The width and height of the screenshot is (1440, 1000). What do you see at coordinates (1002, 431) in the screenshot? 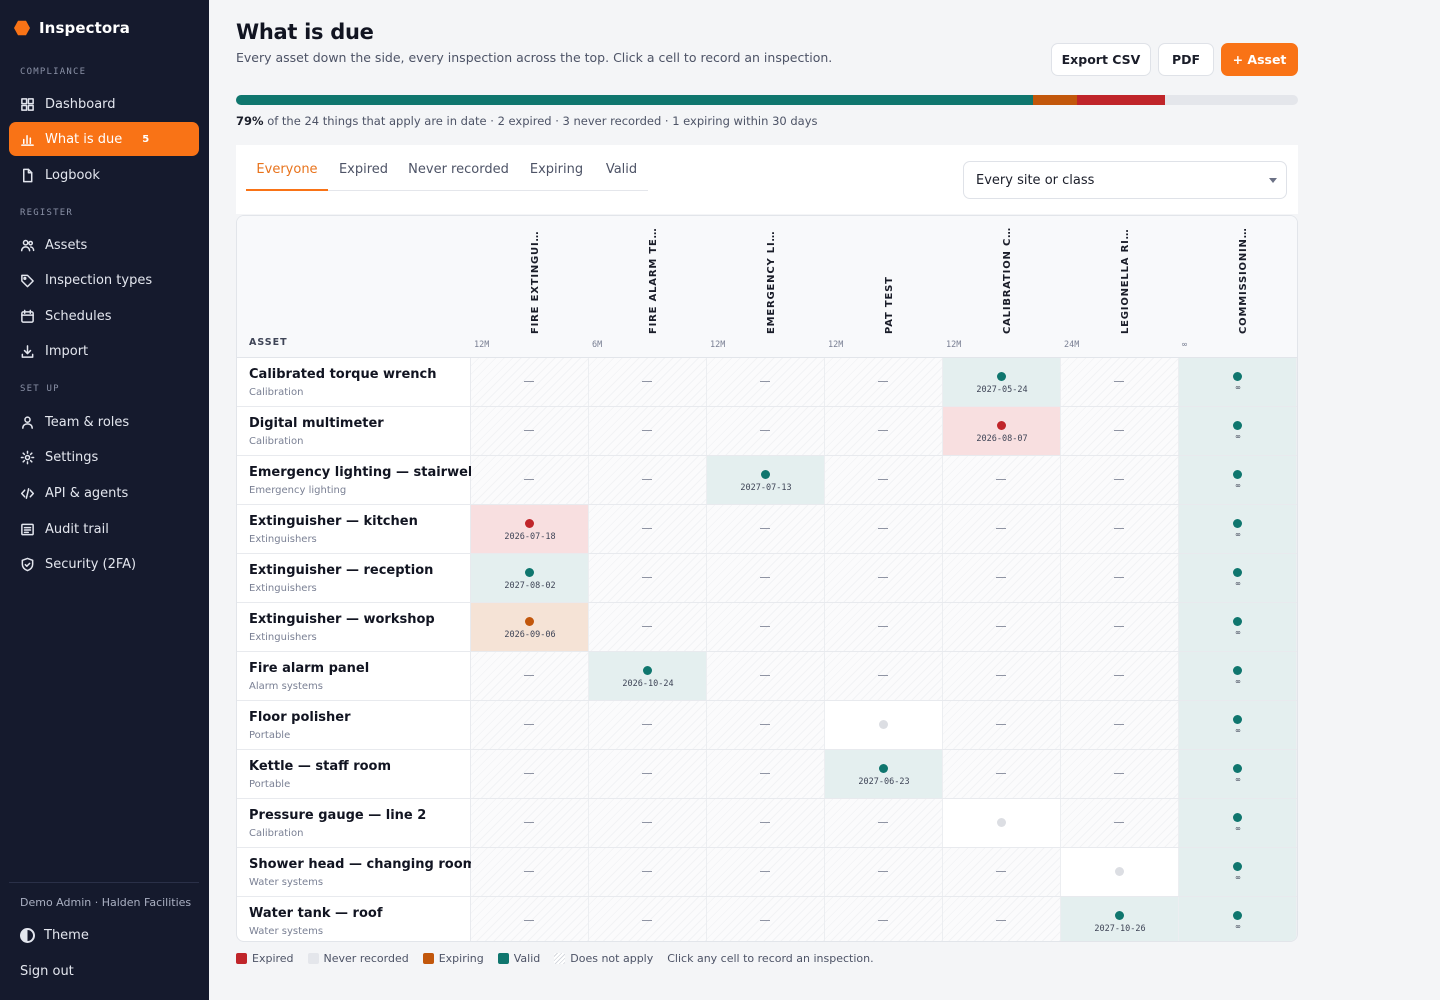
I see `inspection-cell-expired: 2026-08-07` at bounding box center [1002, 431].